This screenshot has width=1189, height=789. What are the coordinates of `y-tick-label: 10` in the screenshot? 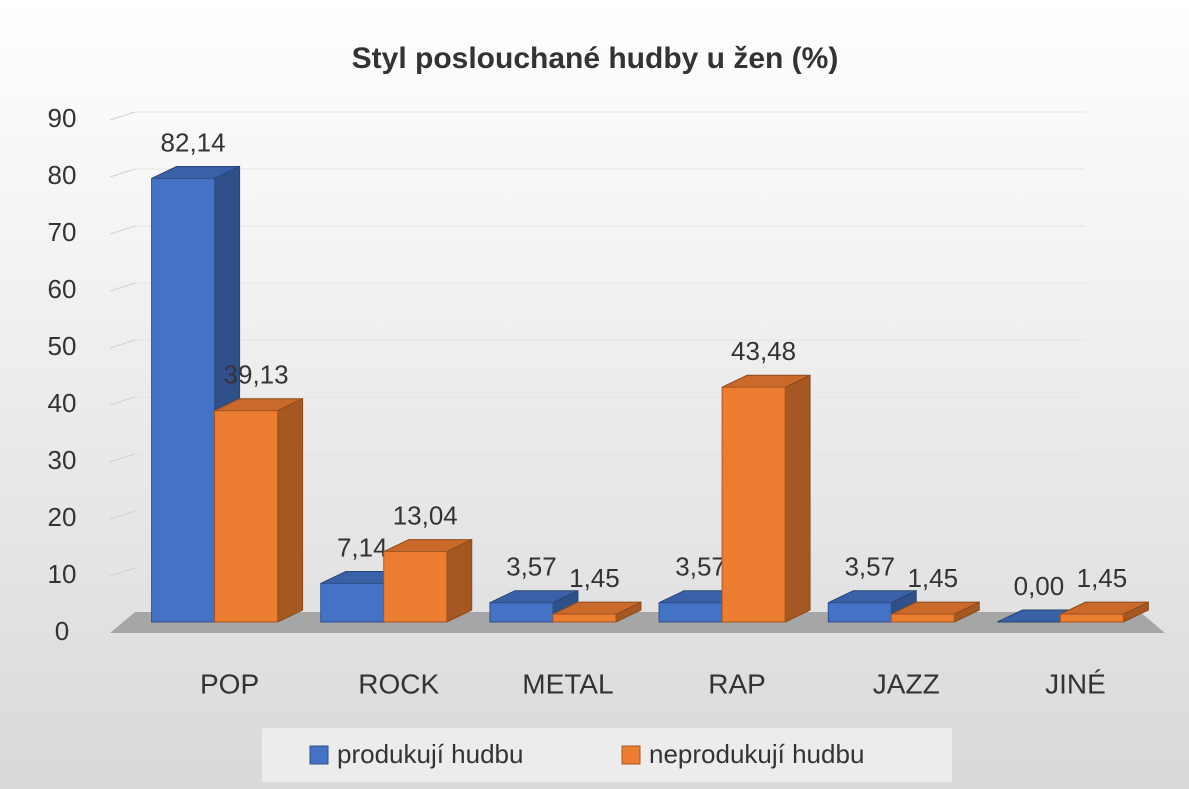 It's located at (62, 574).